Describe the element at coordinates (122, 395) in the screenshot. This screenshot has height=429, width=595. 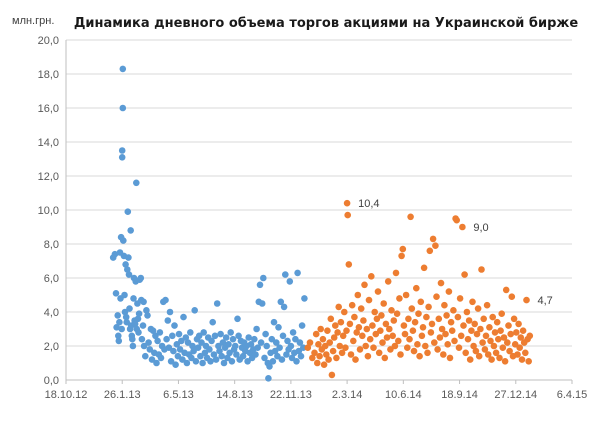
I see `x-tick-label: 26.1.13` at that location.